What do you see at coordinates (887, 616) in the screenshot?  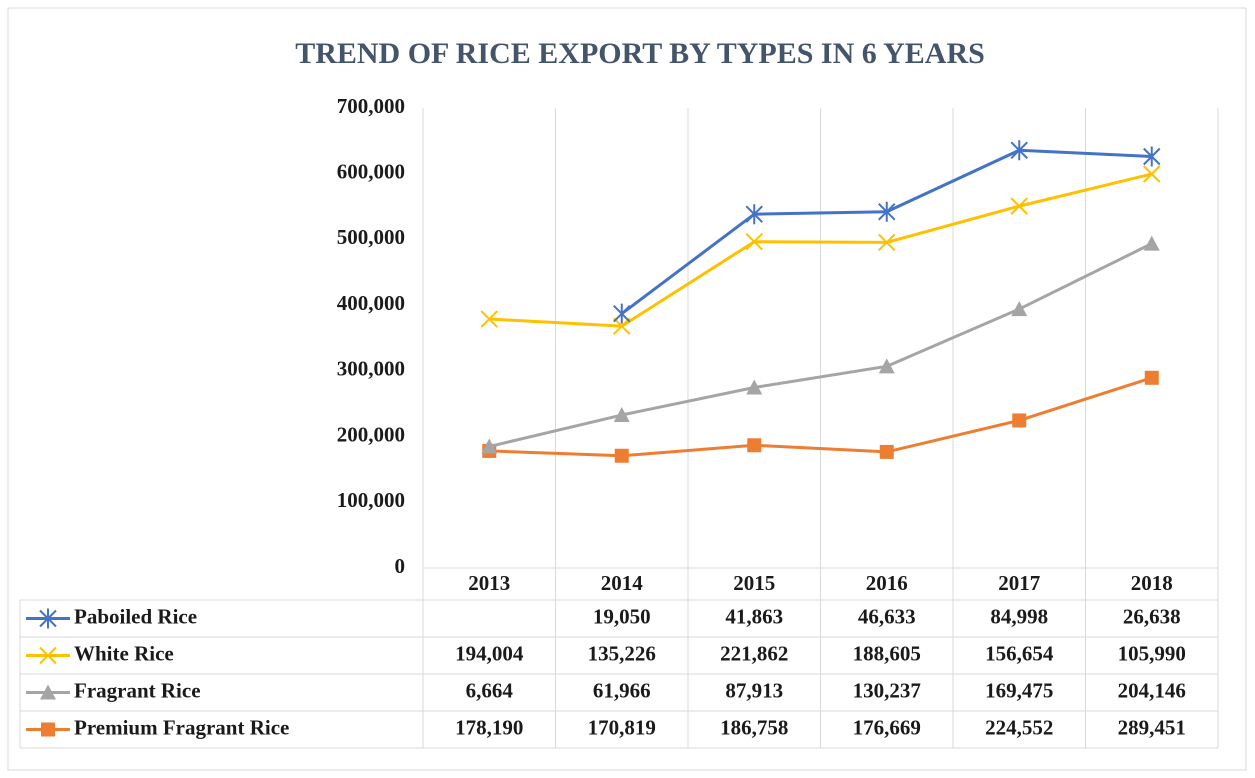 I see `table-value: 46,633` at bounding box center [887, 616].